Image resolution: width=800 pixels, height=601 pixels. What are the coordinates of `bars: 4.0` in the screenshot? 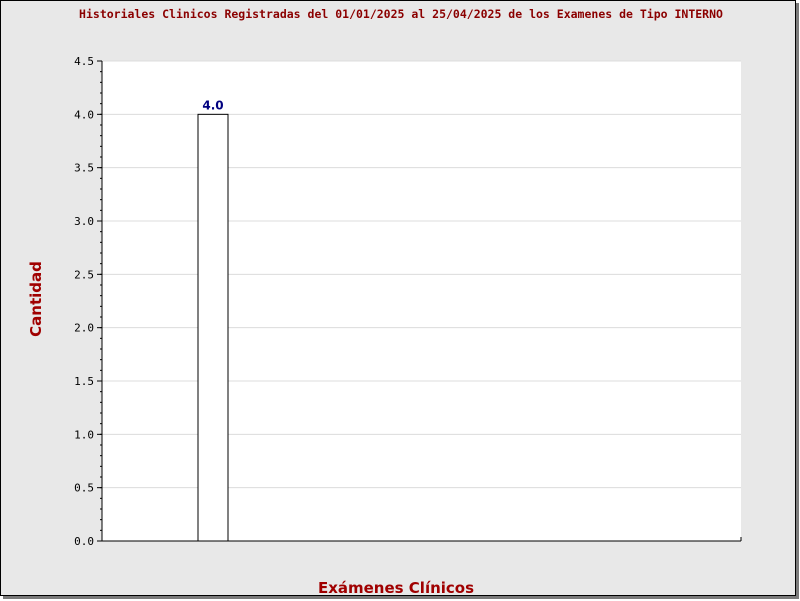 It's located at (213, 320).